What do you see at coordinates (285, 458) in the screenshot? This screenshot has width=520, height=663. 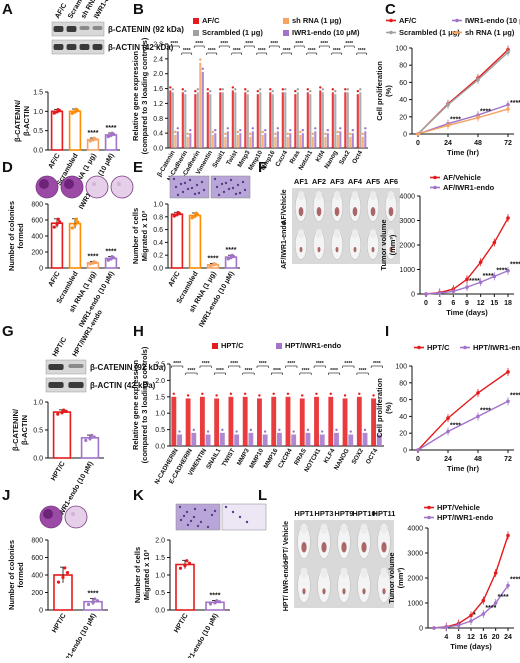 I see `category-label: CXCR4` at bounding box center [285, 458].